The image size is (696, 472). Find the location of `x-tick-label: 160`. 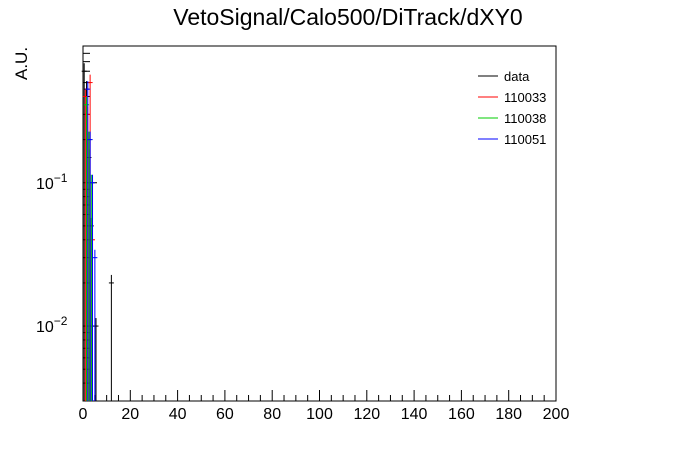

x-tick-label: 160 is located at coordinates (461, 414).